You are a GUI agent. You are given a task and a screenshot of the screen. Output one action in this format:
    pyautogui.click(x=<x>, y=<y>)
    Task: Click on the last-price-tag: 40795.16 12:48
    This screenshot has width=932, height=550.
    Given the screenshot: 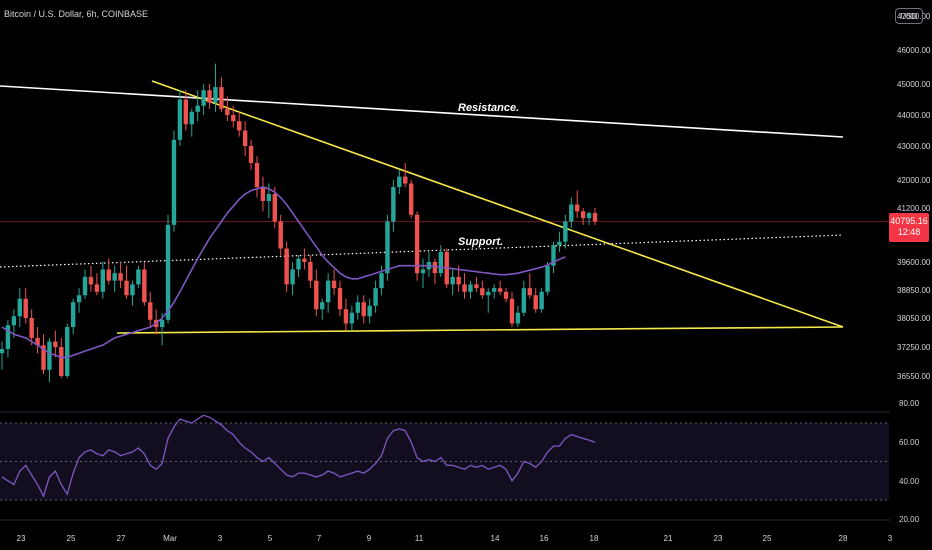 What is the action you would take?
    pyautogui.click(x=909, y=227)
    